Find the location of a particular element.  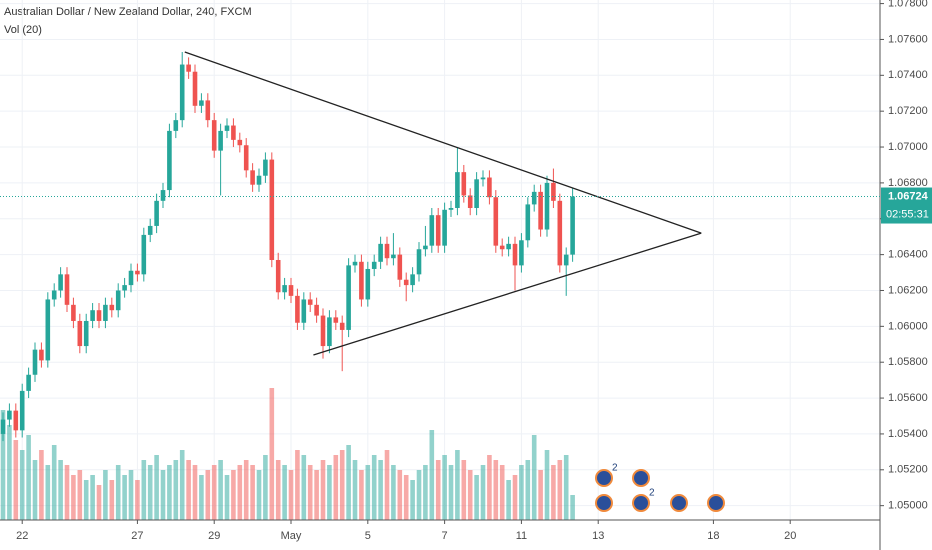

volume-label: Vol (20) is located at coordinates (23, 30).